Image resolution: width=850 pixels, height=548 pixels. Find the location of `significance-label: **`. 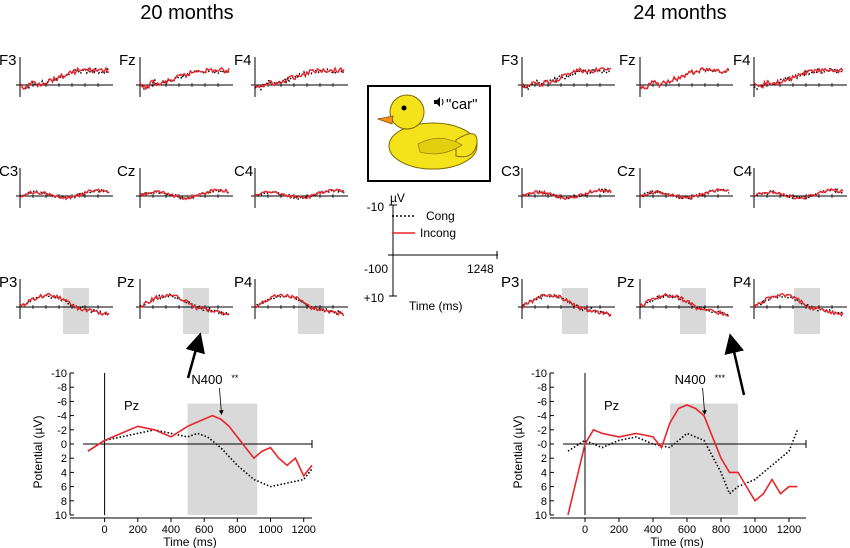

significance-label: ** is located at coordinates (235, 378).